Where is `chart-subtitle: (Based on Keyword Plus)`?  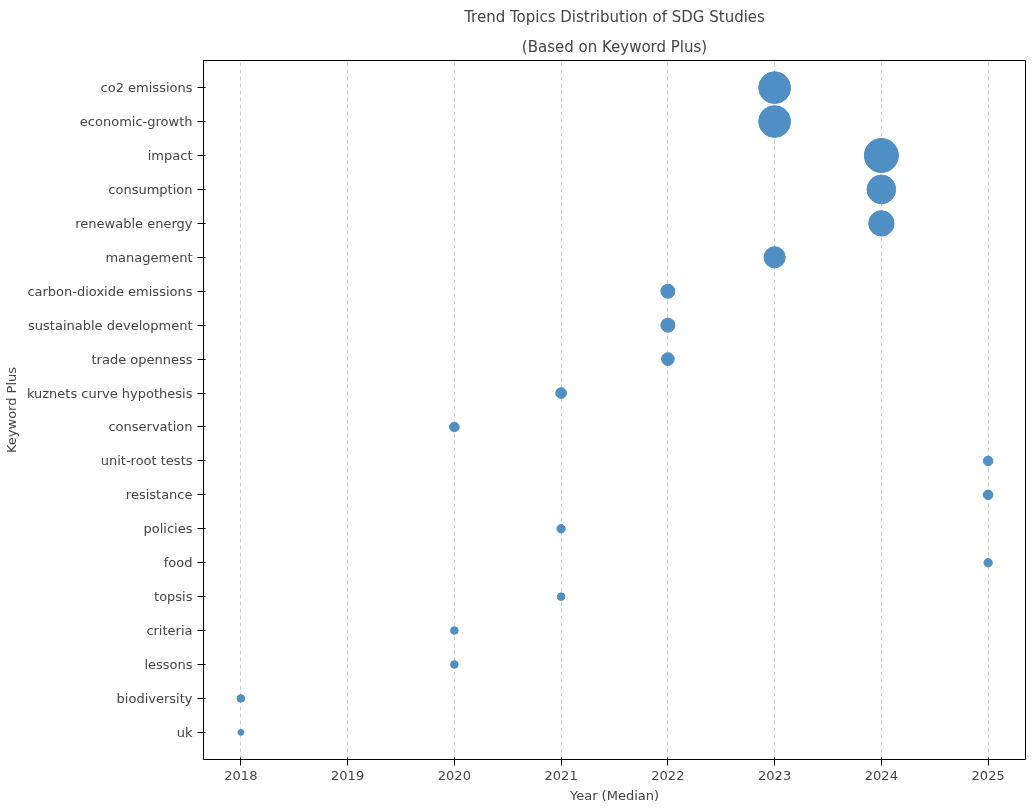 chart-subtitle: (Based on Keyword Plus) is located at coordinates (614, 46).